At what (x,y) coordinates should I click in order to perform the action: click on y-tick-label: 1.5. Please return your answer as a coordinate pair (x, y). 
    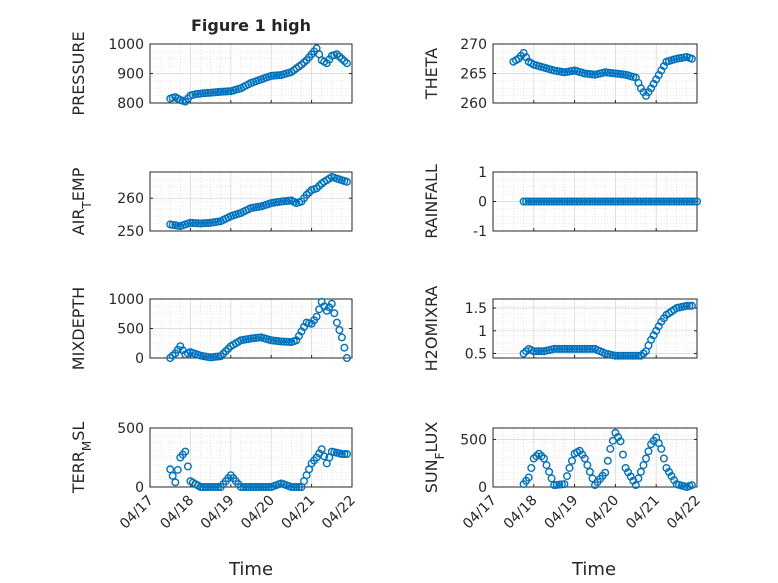
    Looking at the image, I should click on (476, 309).